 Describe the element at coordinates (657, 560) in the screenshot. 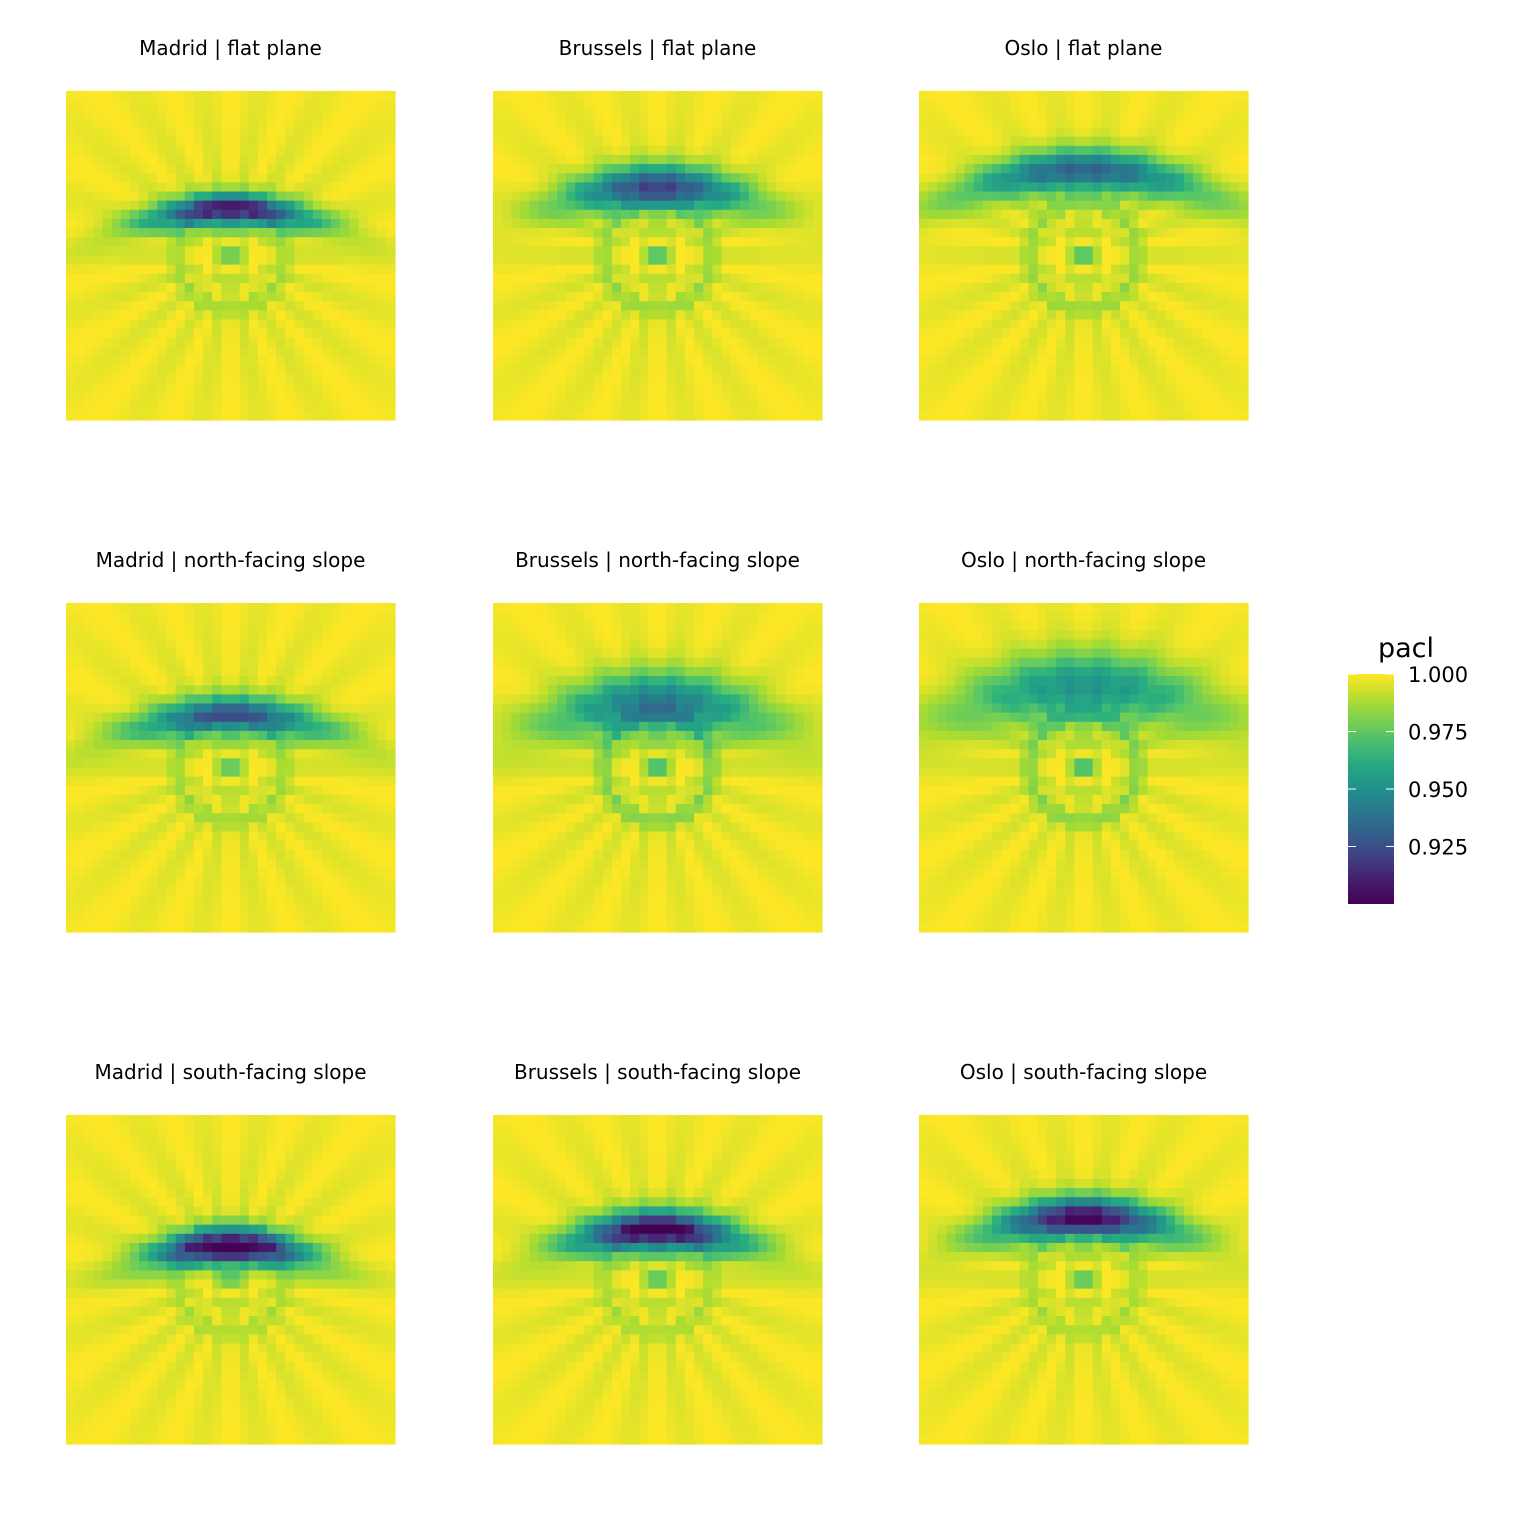

I see `panel-title: Brussels | north-facing slope` at that location.